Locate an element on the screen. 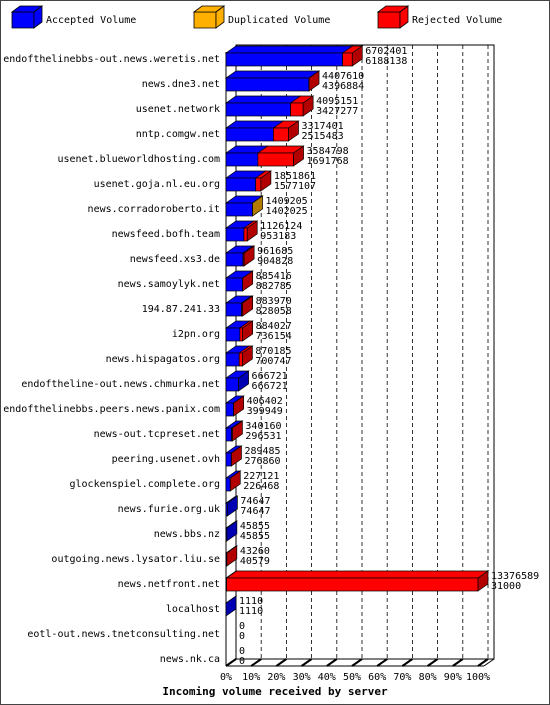 This screenshot has height=705, width=550. value-label: 3317401 is located at coordinates (322, 126).